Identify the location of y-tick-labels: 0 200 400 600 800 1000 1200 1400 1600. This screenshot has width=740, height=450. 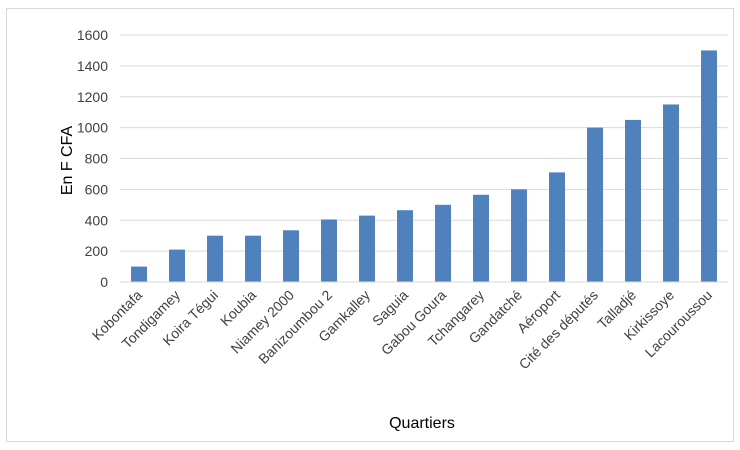
(92, 158).